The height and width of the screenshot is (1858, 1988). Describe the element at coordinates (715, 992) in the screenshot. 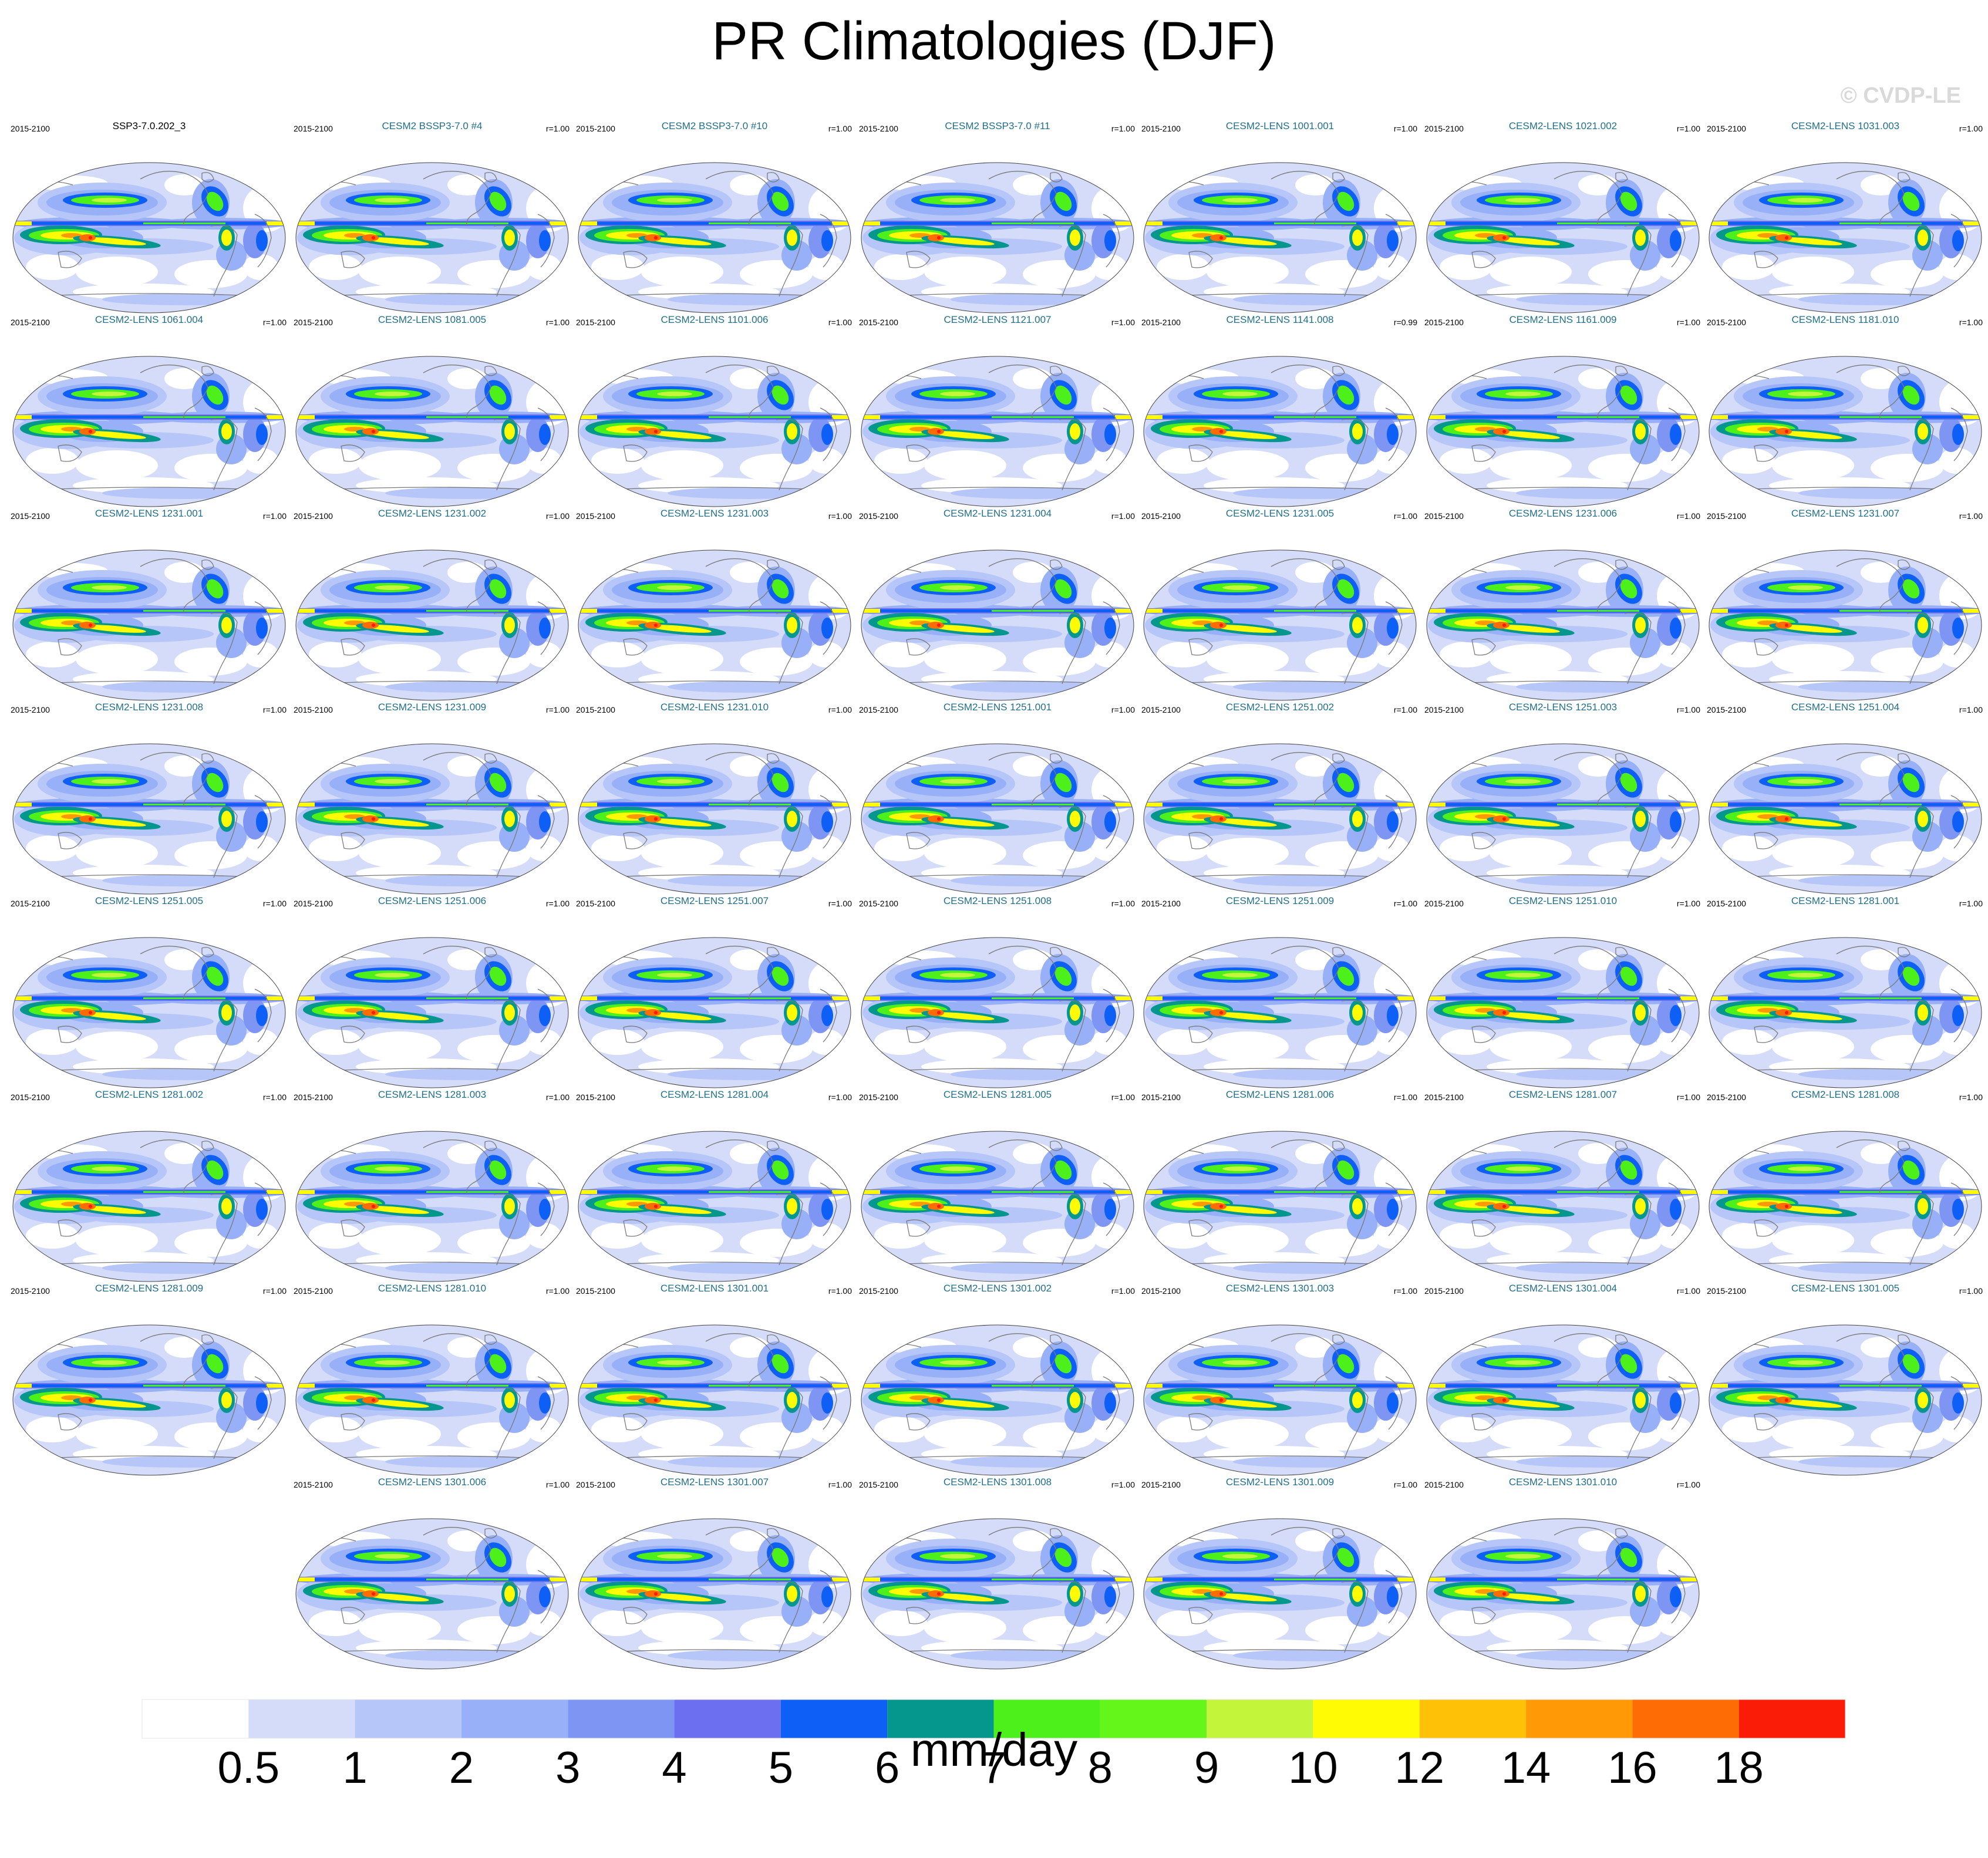

I see `map-panel: 2015-2100 CESM2-LENS 1251.007 r=1.00` at that location.